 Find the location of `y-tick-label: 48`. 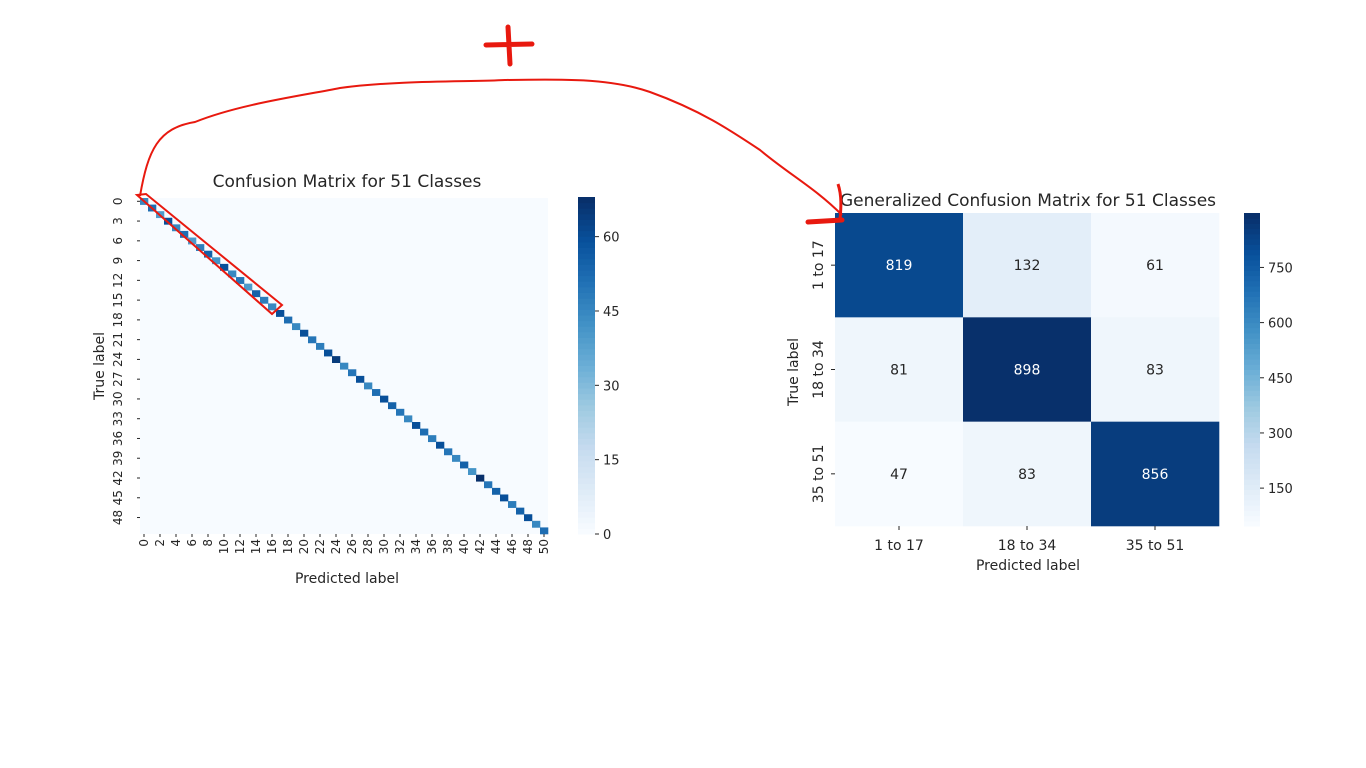

y-tick-label: 48 is located at coordinates (118, 517).